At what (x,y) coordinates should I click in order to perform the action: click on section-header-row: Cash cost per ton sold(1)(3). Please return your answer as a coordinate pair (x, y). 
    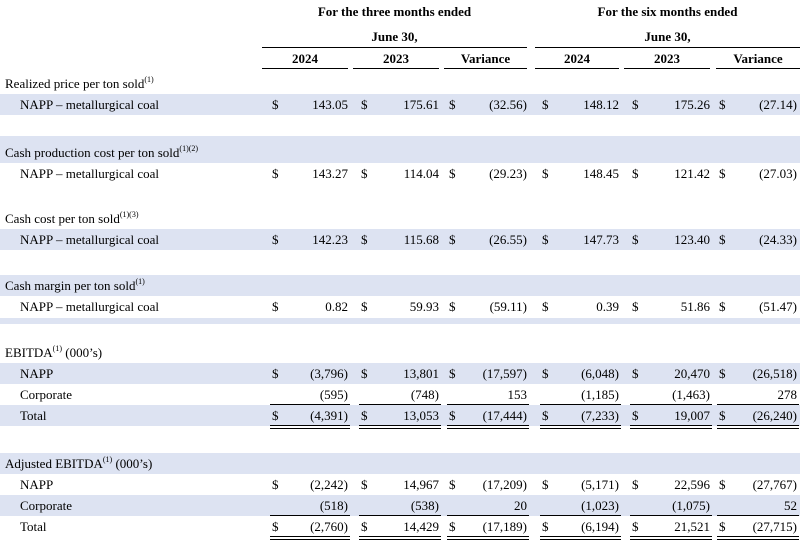
    Looking at the image, I should click on (400, 218).